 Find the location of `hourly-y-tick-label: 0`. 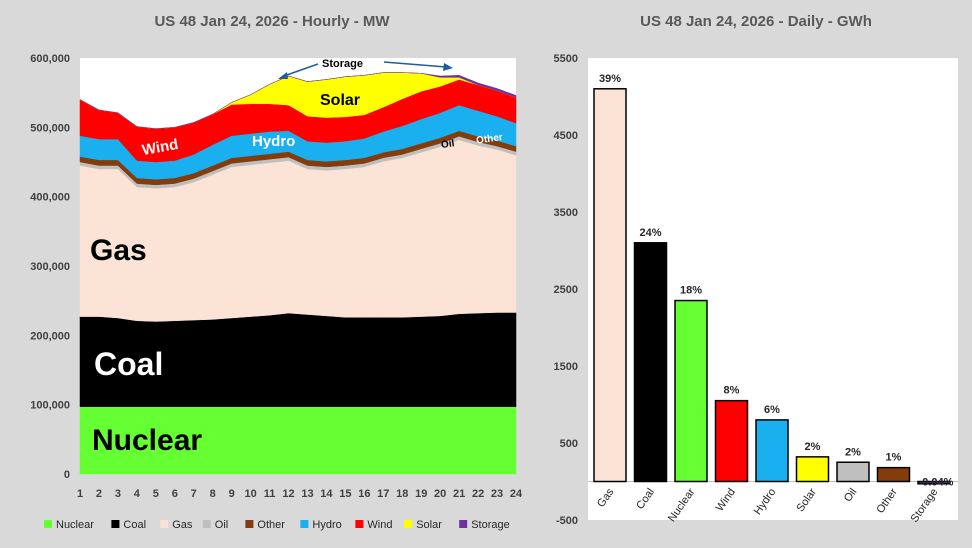

hourly-y-tick-label: 0 is located at coordinates (67, 475).